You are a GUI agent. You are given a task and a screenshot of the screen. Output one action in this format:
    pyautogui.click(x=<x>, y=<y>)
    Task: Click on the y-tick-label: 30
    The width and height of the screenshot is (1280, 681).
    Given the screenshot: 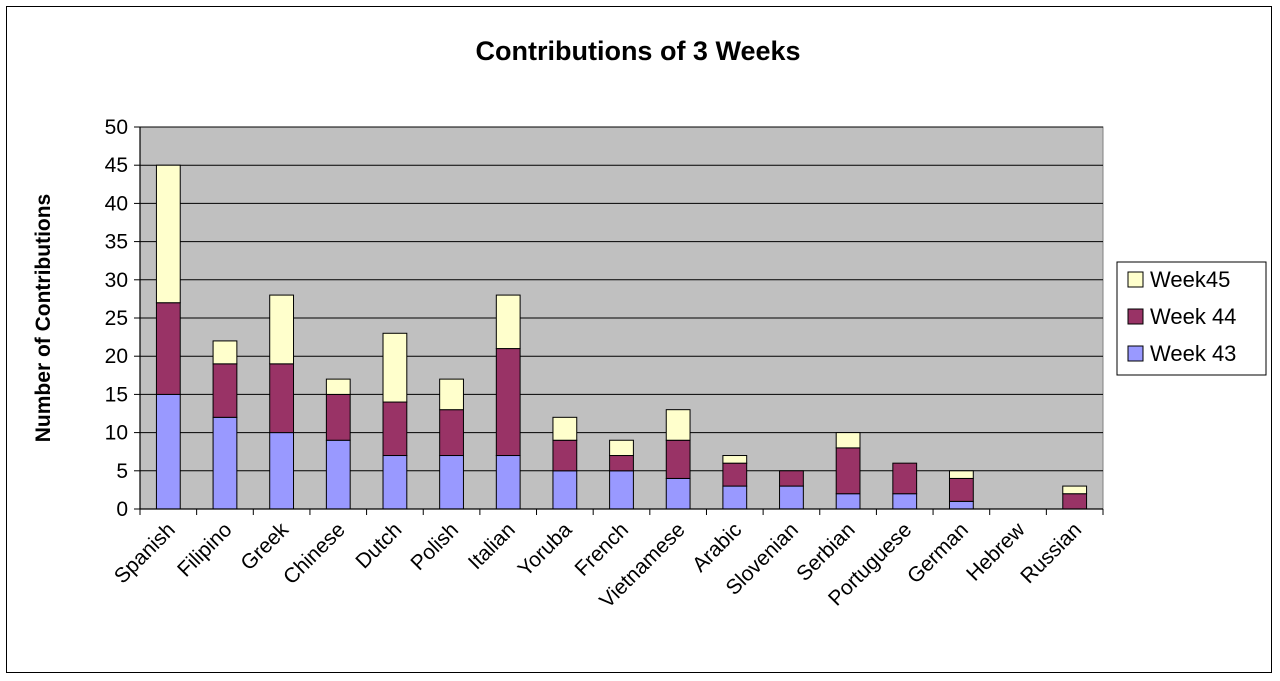 What is the action you would take?
    pyautogui.click(x=116, y=280)
    